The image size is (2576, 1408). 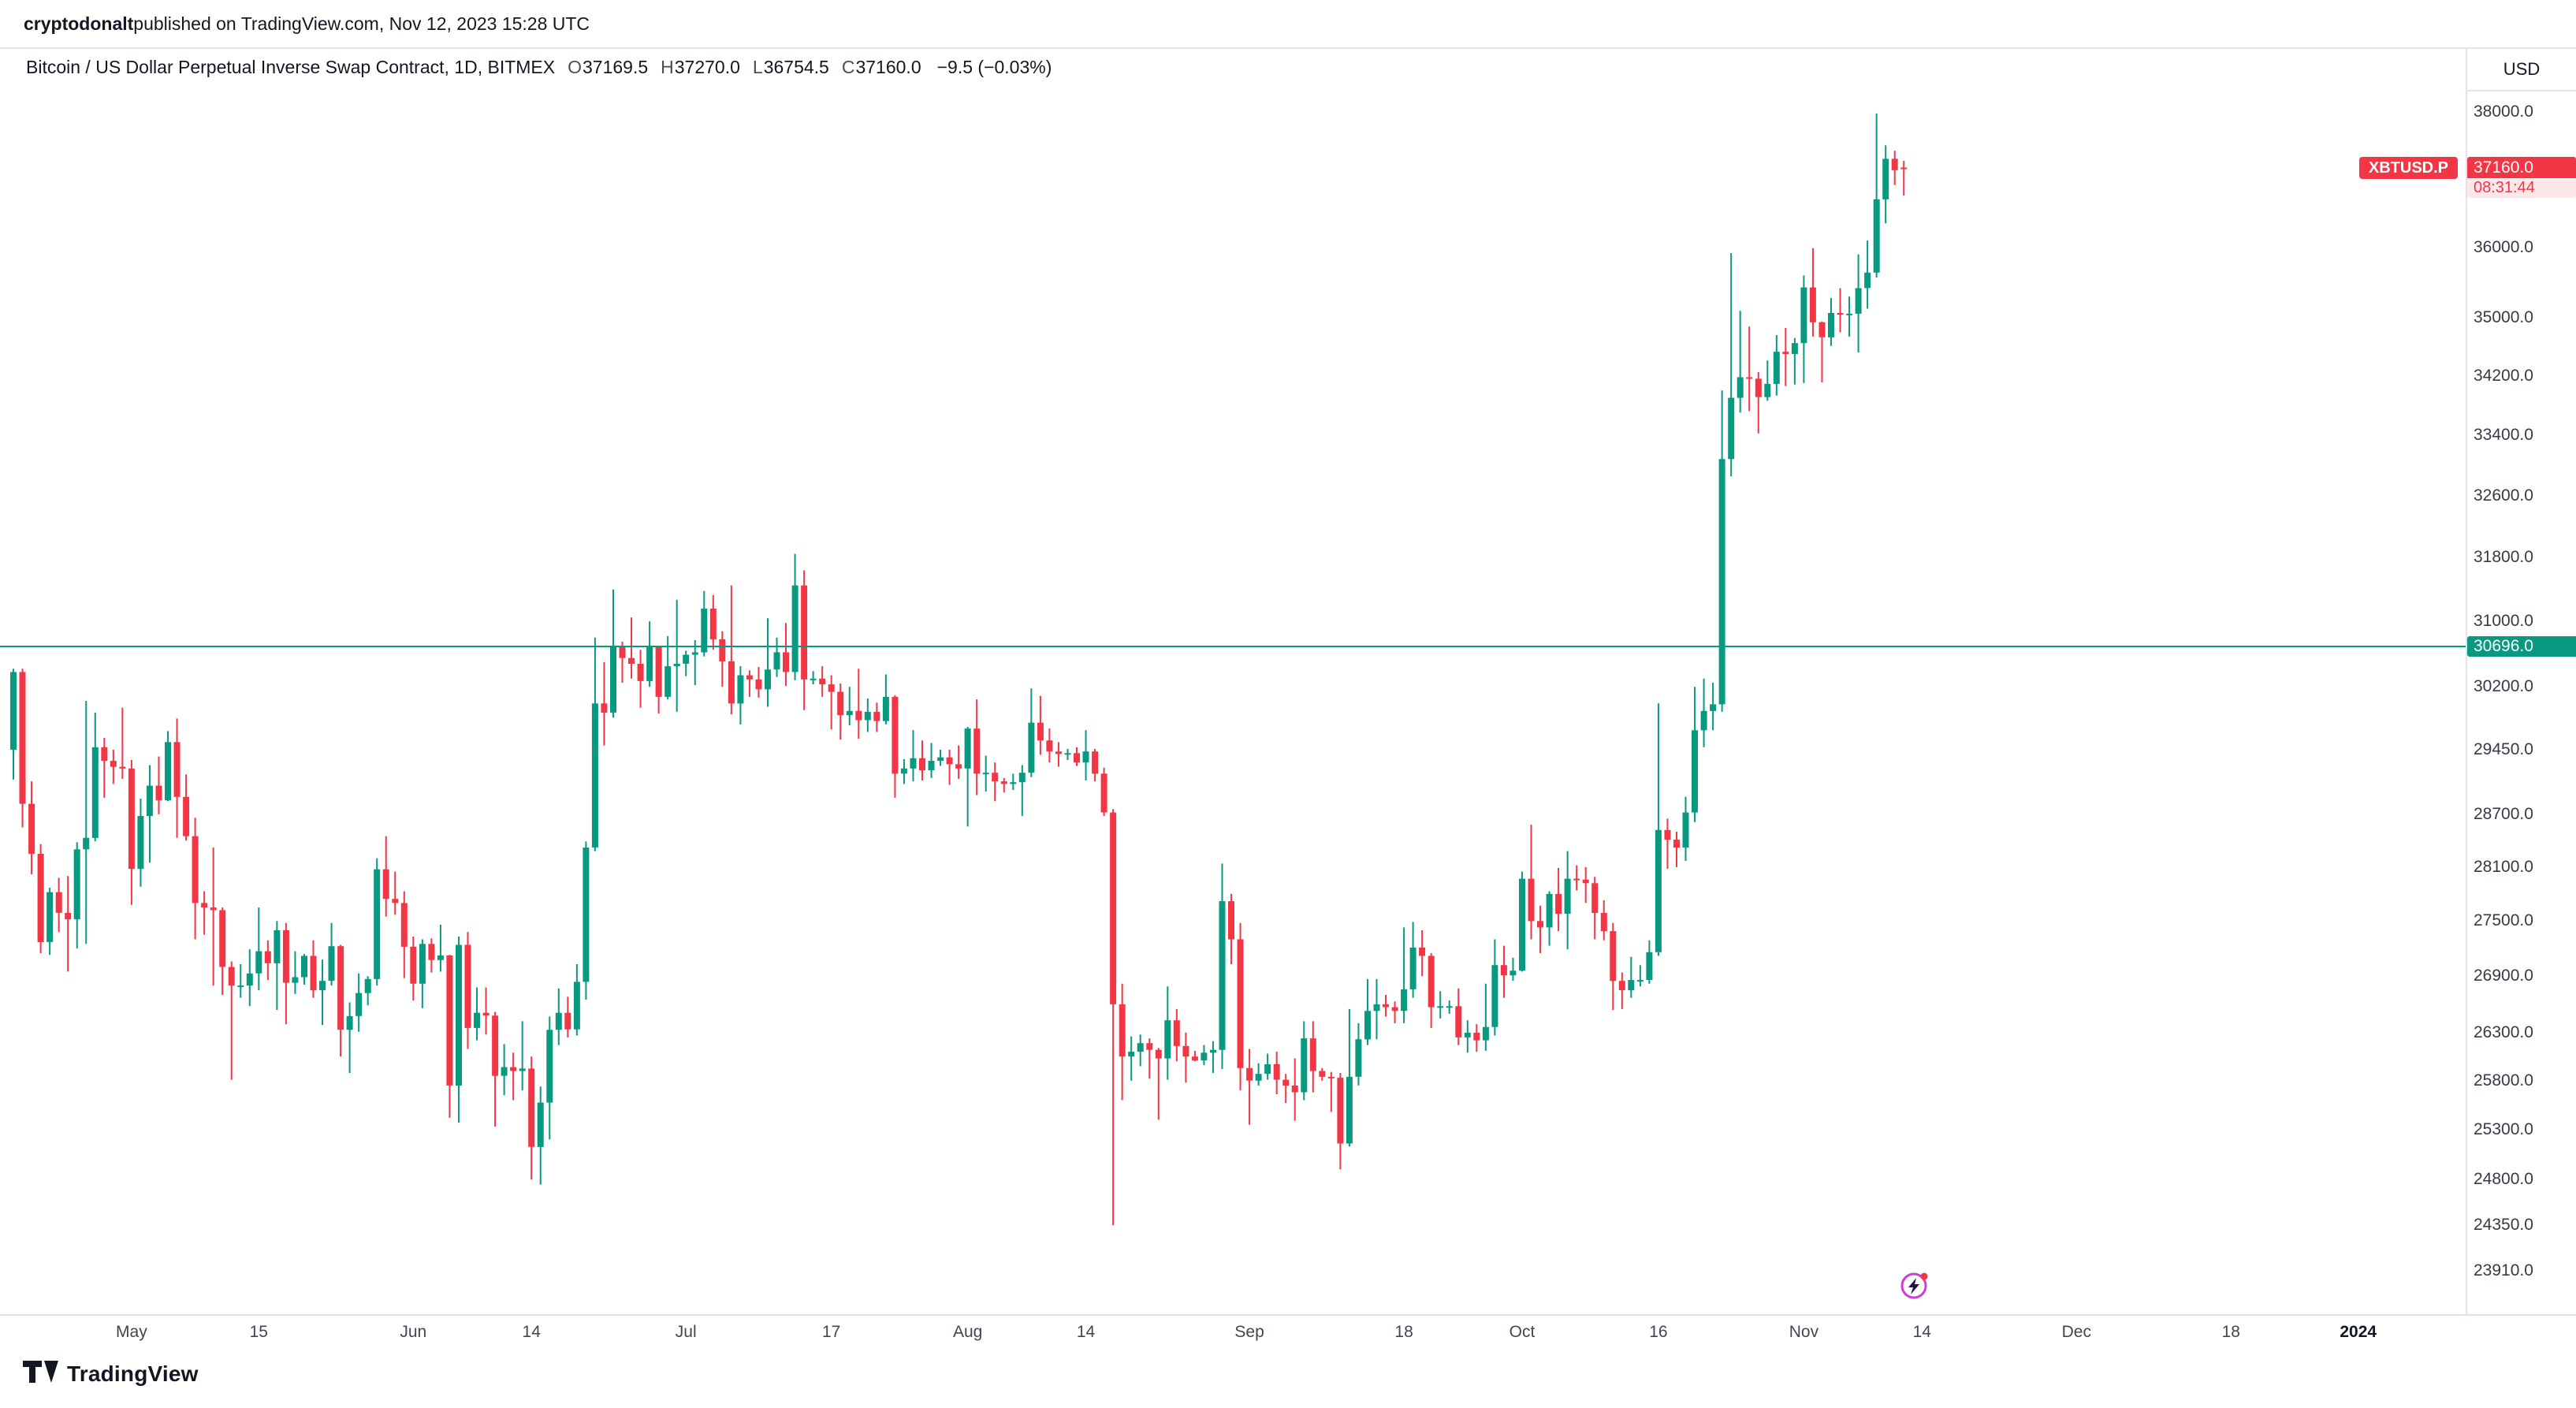 What do you see at coordinates (686, 1332) in the screenshot?
I see `time-tick-label: Jul` at bounding box center [686, 1332].